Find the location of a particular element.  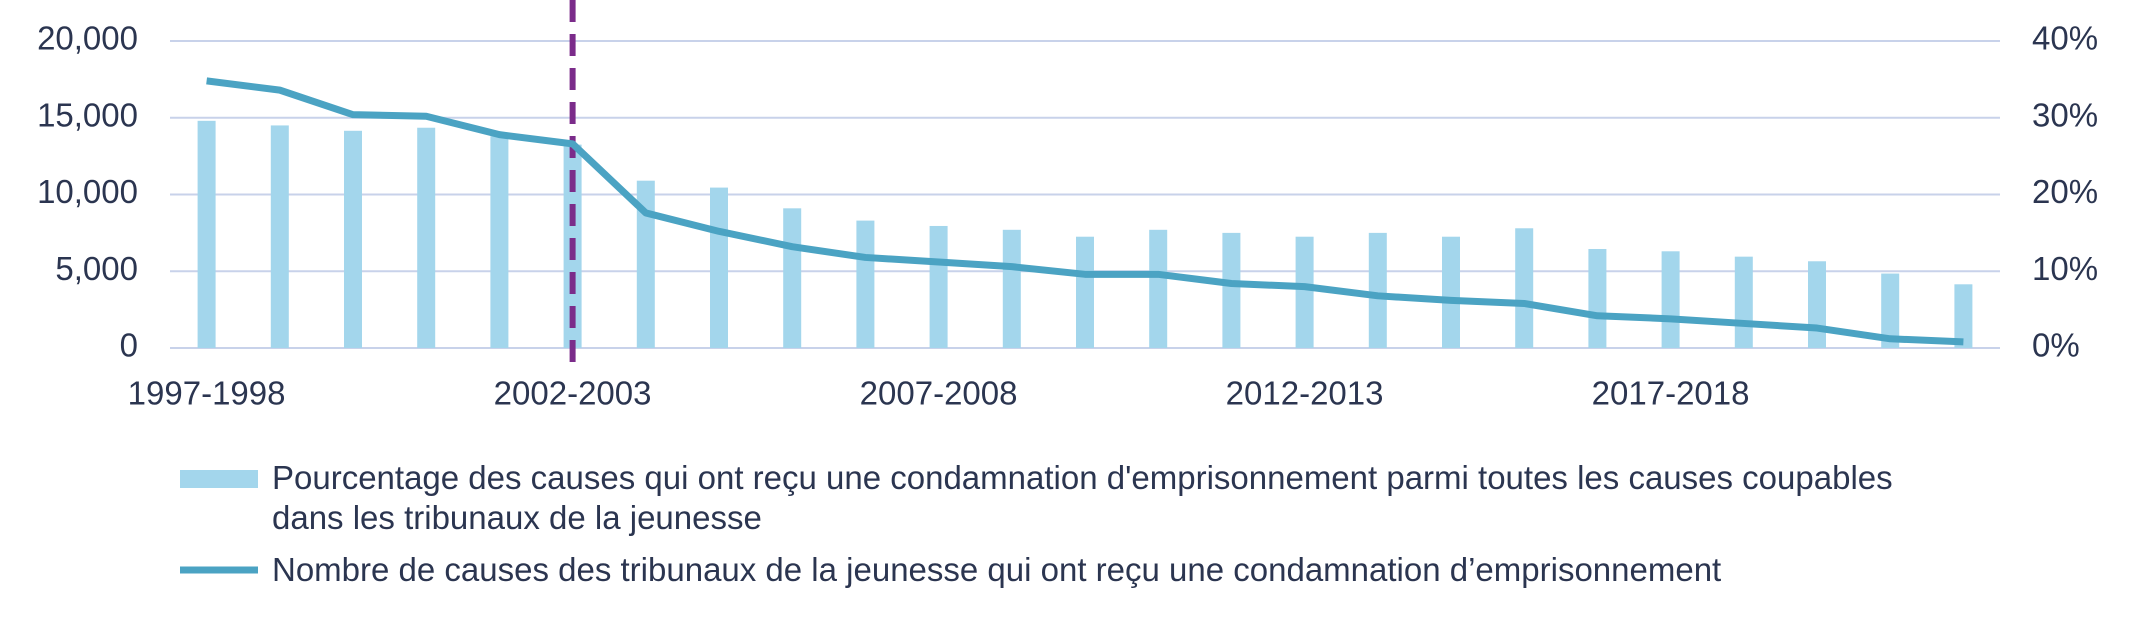

y2-tick-label: 20% is located at coordinates (2065, 191).